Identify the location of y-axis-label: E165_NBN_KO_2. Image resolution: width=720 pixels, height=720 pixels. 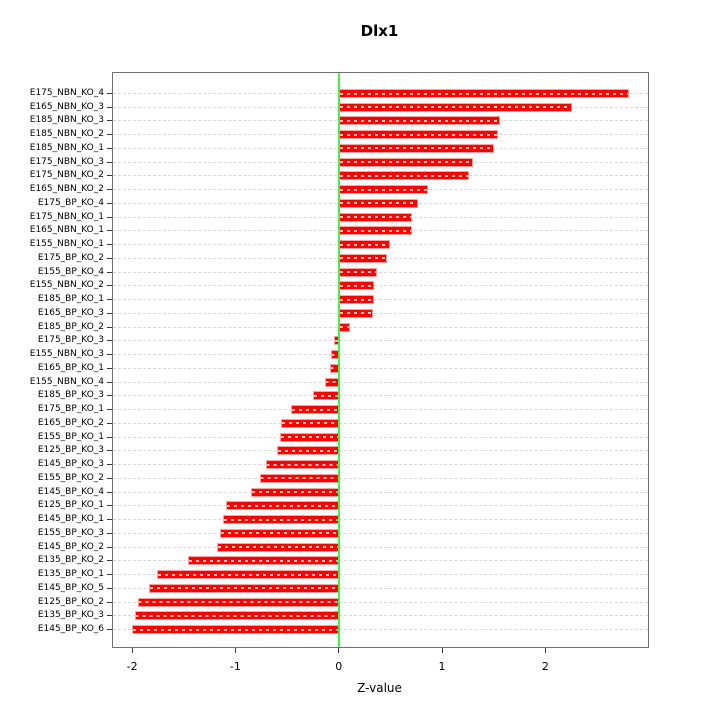
(66, 189).